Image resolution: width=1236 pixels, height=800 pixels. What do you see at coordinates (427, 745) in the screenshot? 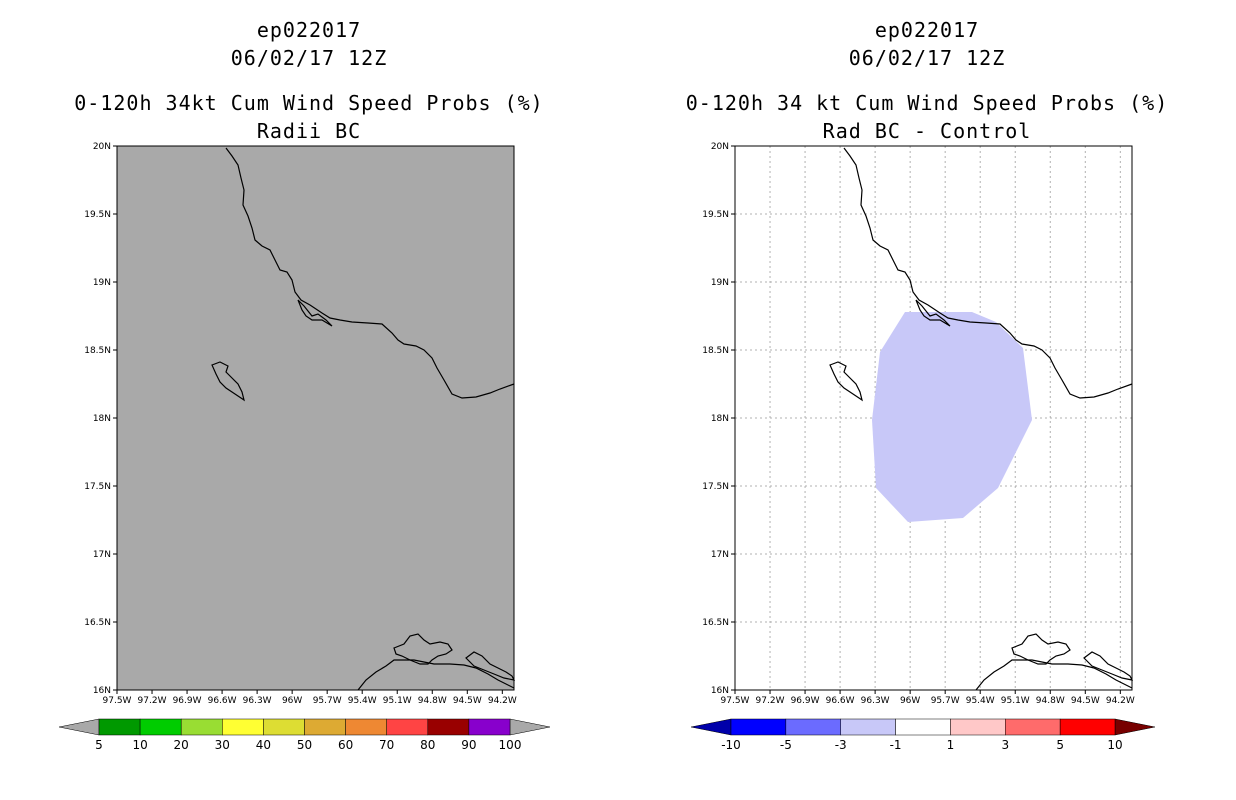
I see `left-colorbar-label: 80` at bounding box center [427, 745].